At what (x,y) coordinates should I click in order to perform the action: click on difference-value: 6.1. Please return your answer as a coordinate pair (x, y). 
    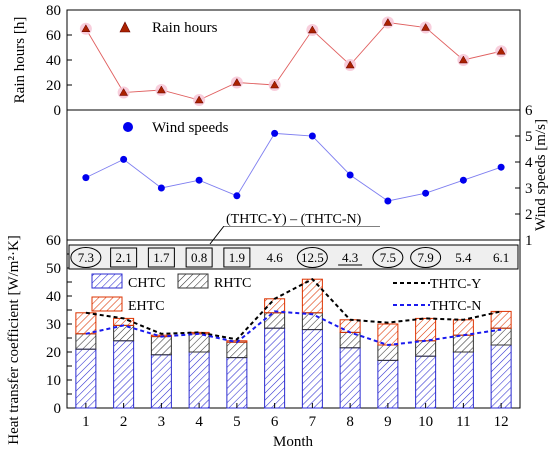
    Looking at the image, I should click on (501, 257).